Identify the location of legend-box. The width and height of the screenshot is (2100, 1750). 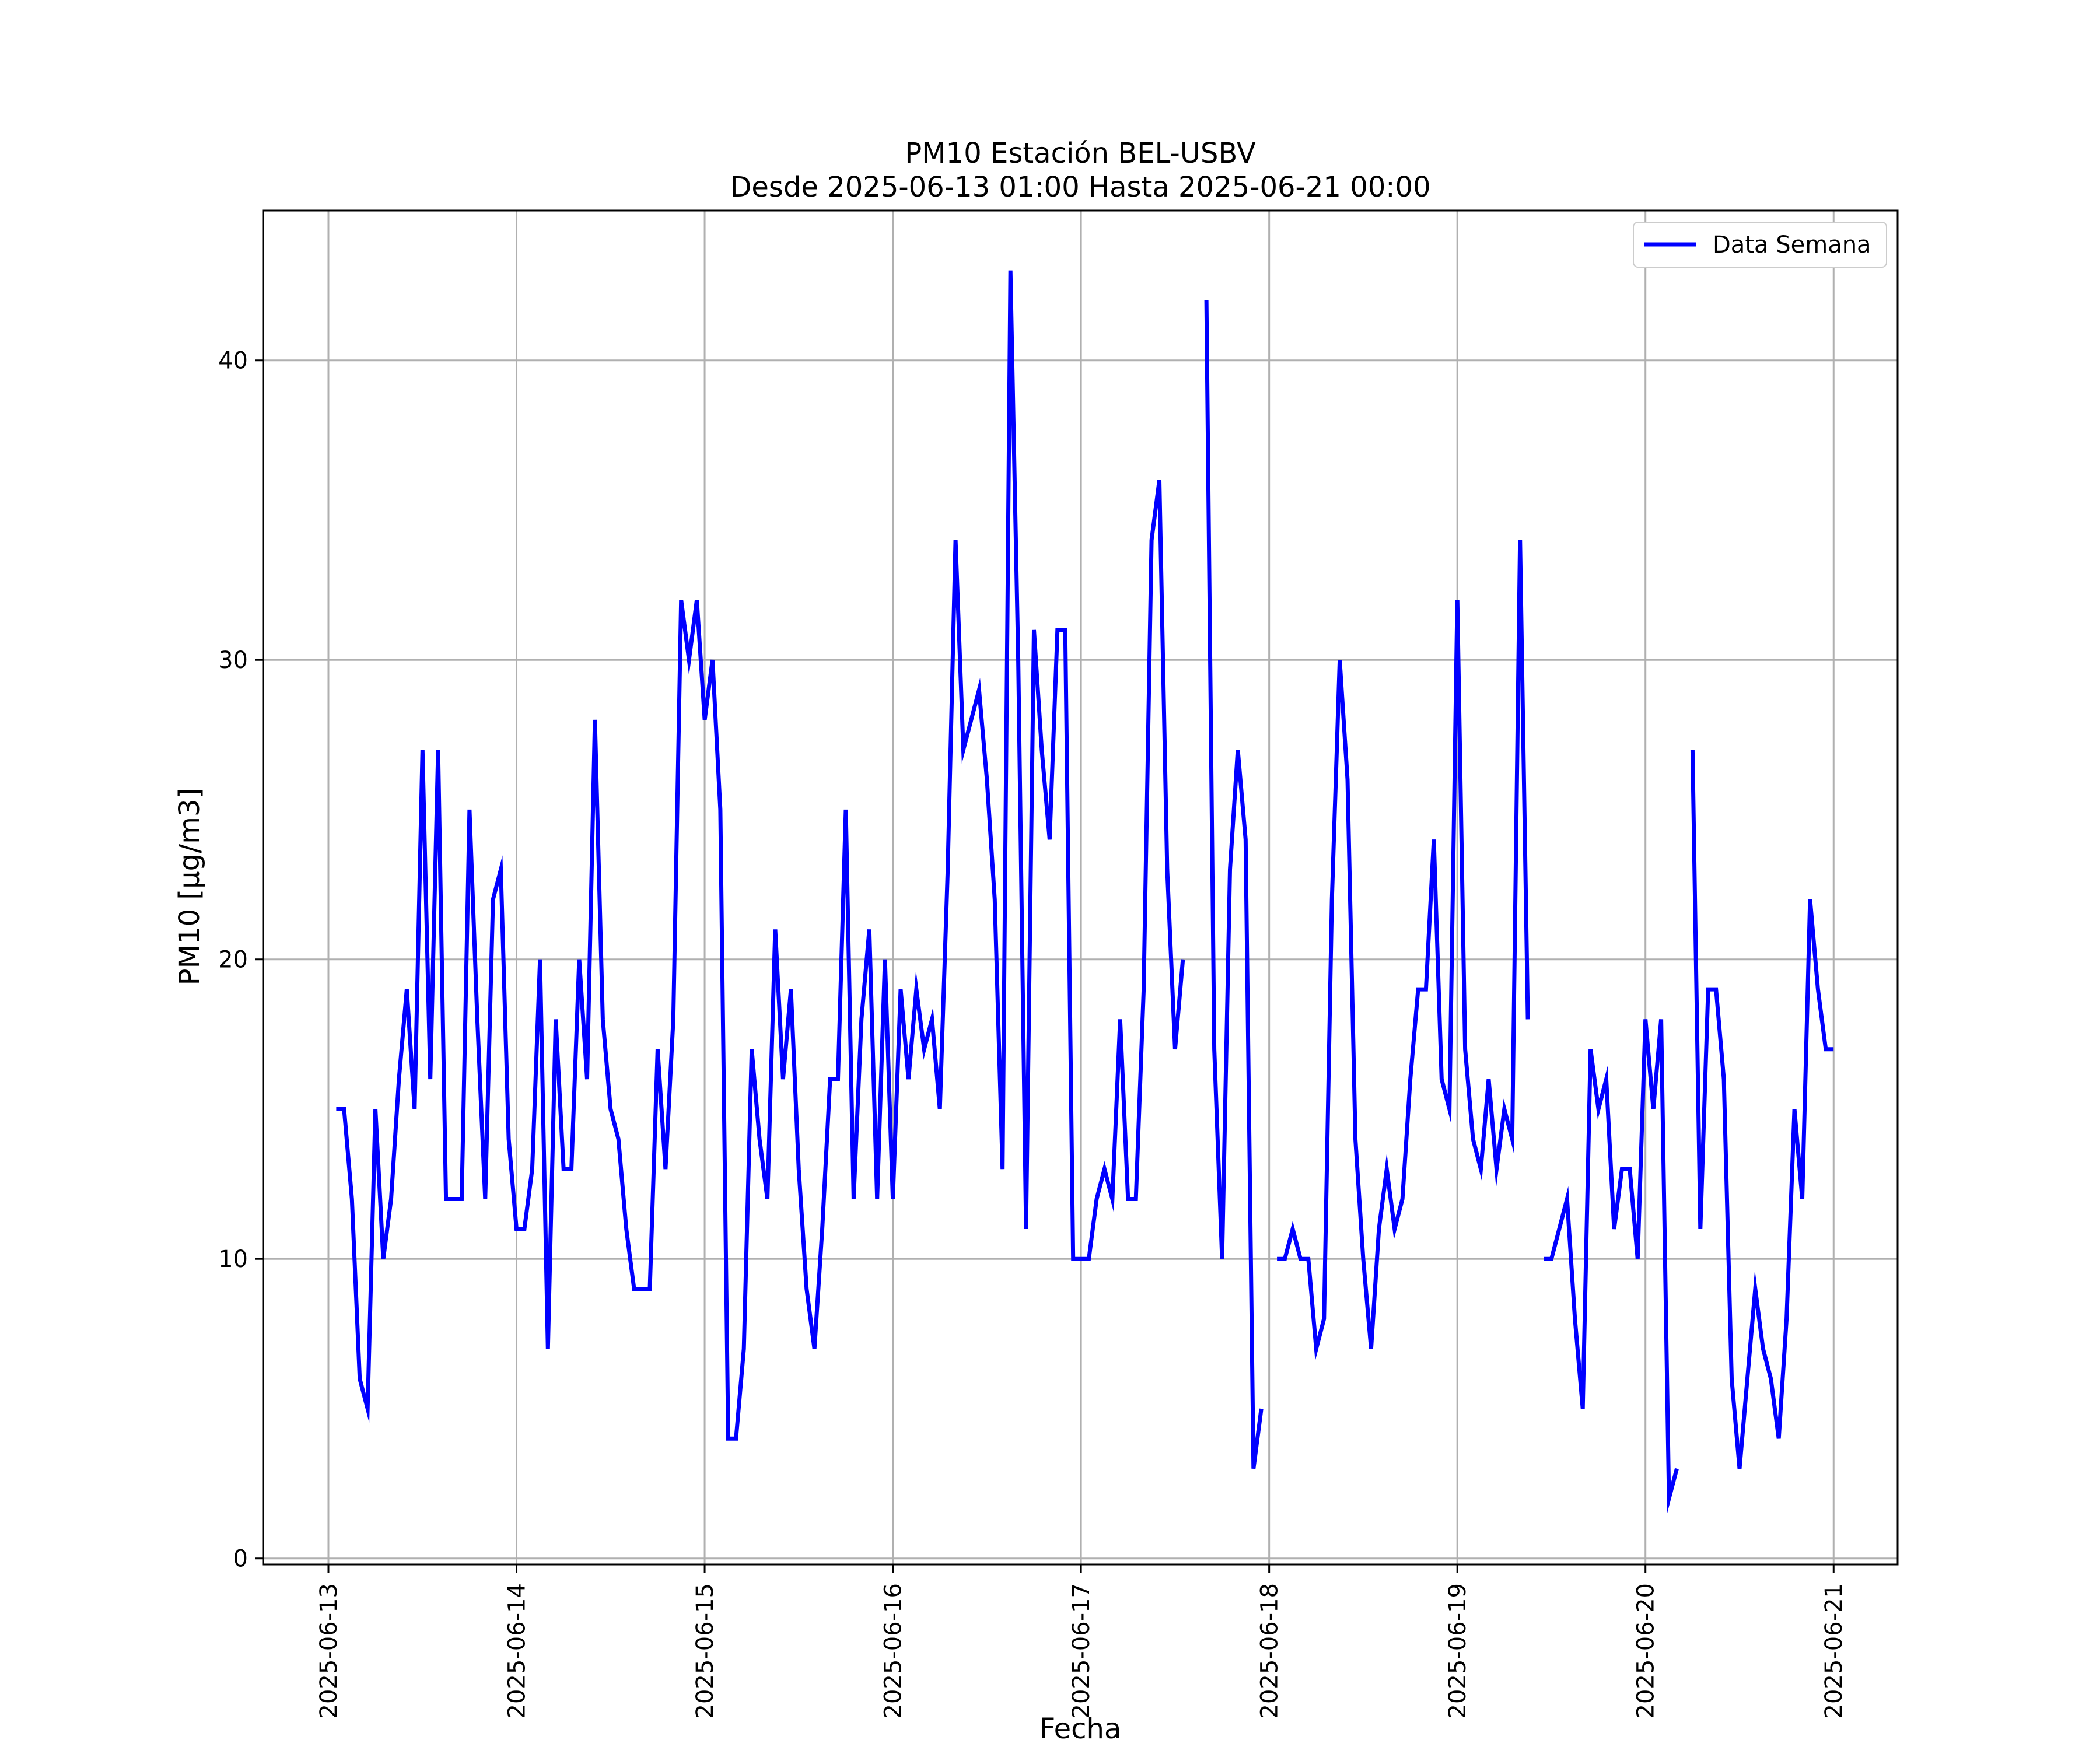
(1760, 245).